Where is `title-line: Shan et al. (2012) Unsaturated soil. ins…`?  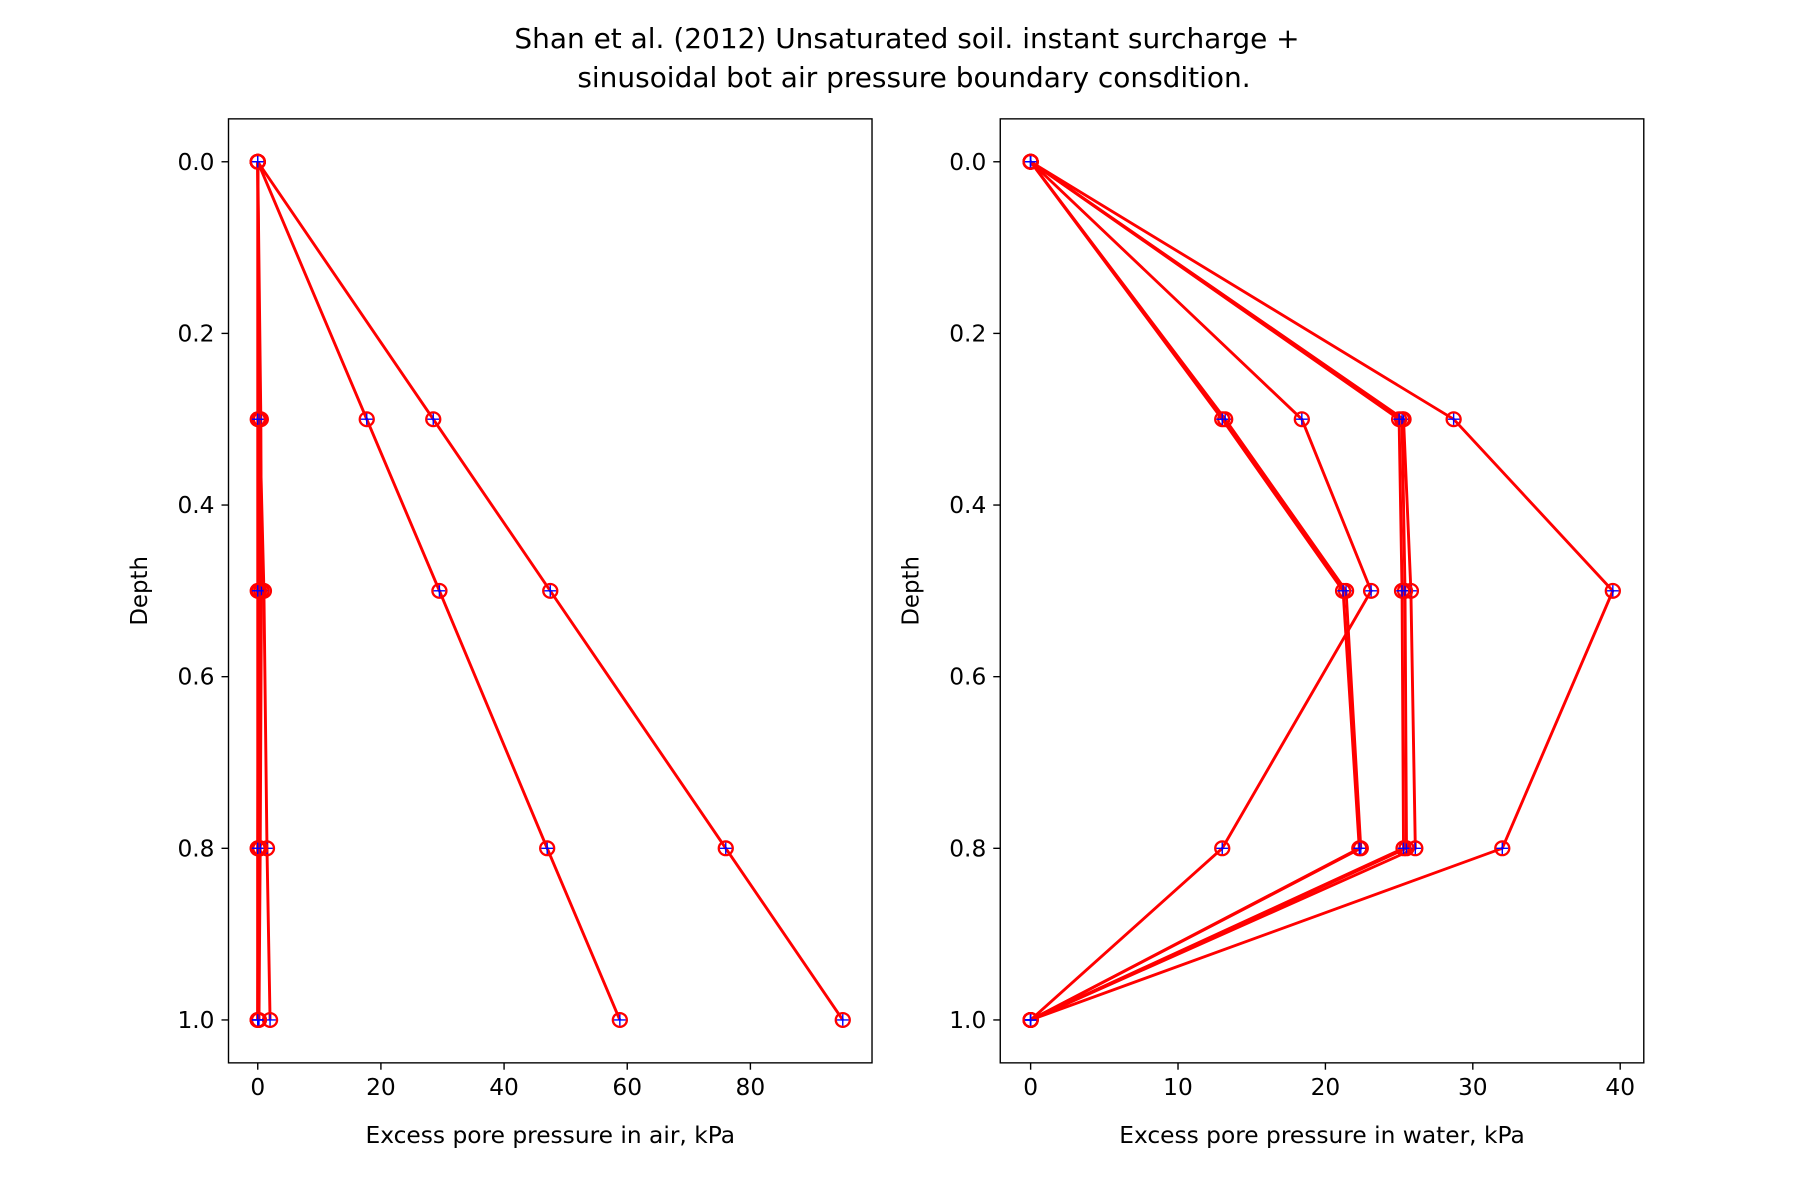
title-line: Shan et al. (2012) Unsaturated soil. ins… is located at coordinates (906, 38).